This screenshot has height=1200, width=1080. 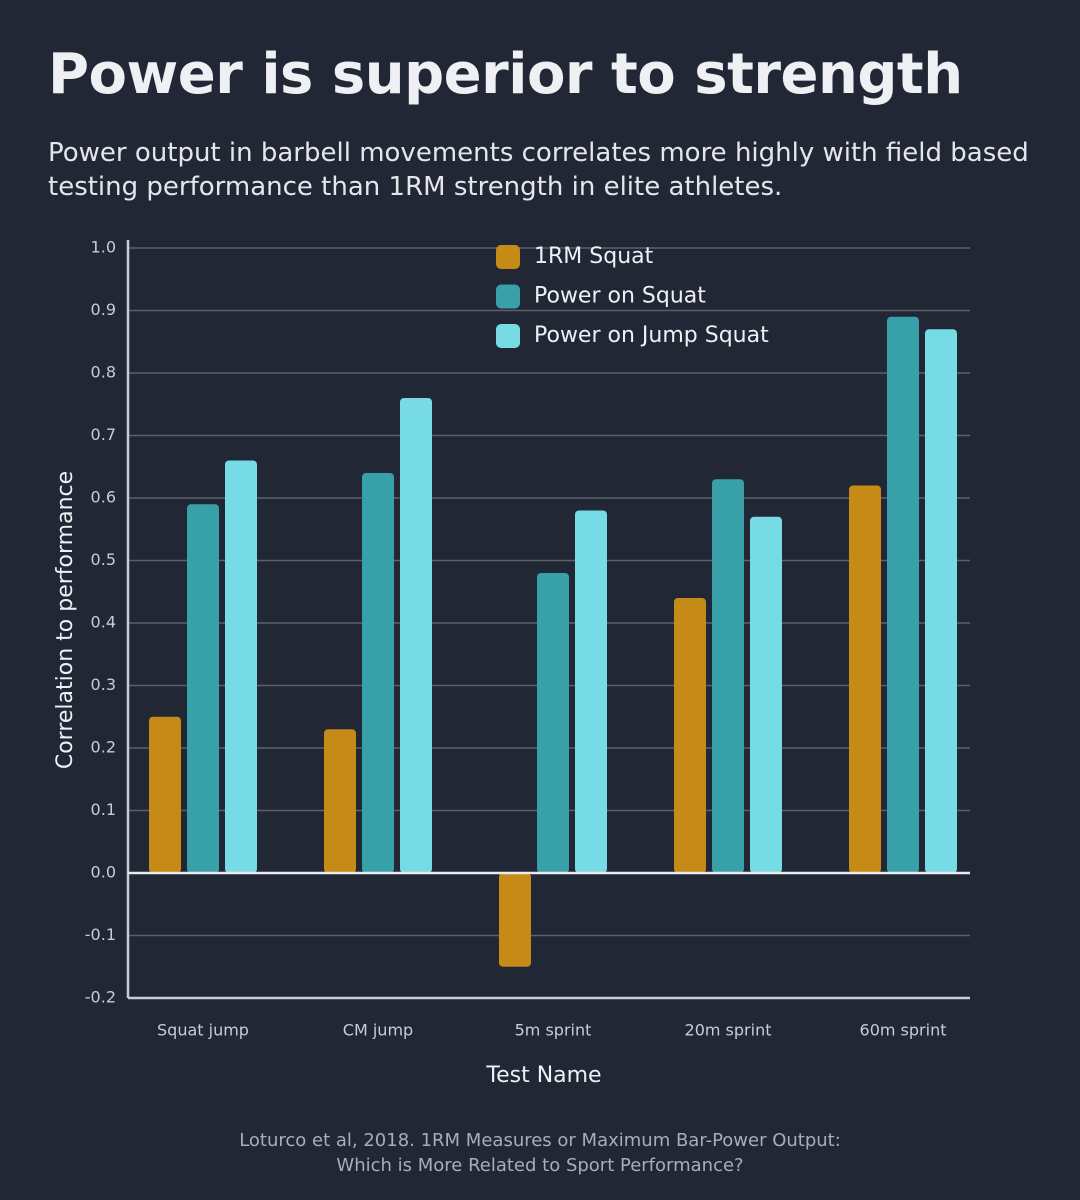 I want to click on x-tick-label: 60m sprint, so click(x=903, y=1030).